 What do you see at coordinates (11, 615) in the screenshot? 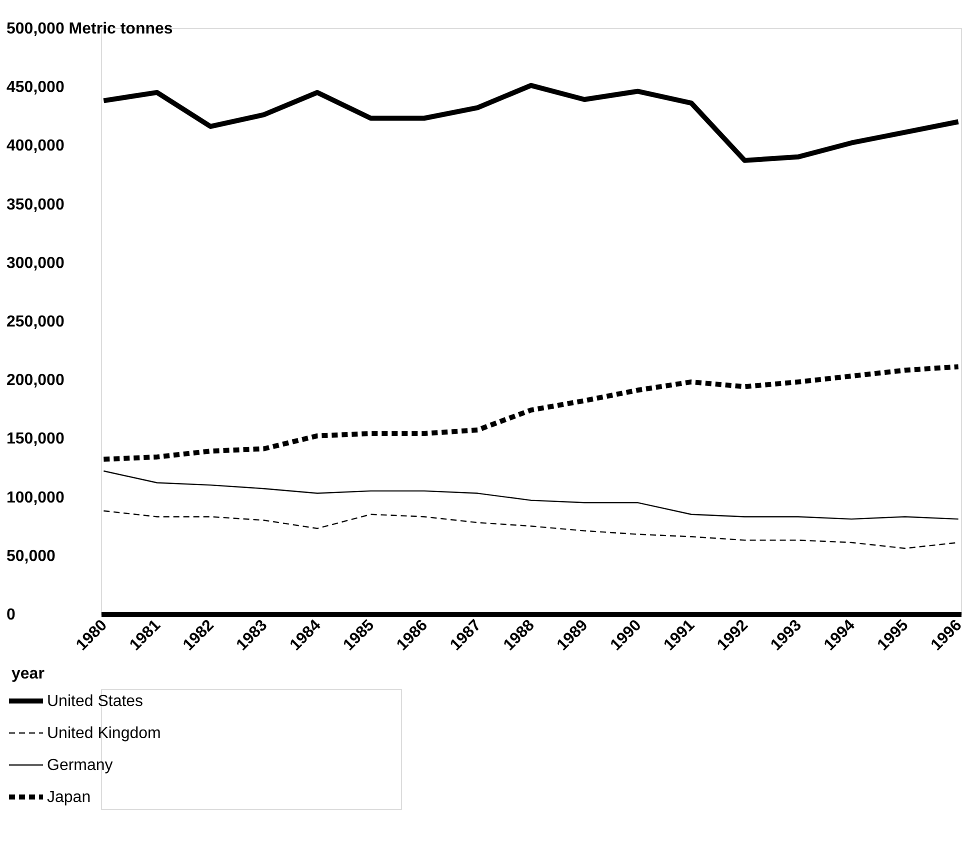
I see `y-tick-label: 0` at bounding box center [11, 615].